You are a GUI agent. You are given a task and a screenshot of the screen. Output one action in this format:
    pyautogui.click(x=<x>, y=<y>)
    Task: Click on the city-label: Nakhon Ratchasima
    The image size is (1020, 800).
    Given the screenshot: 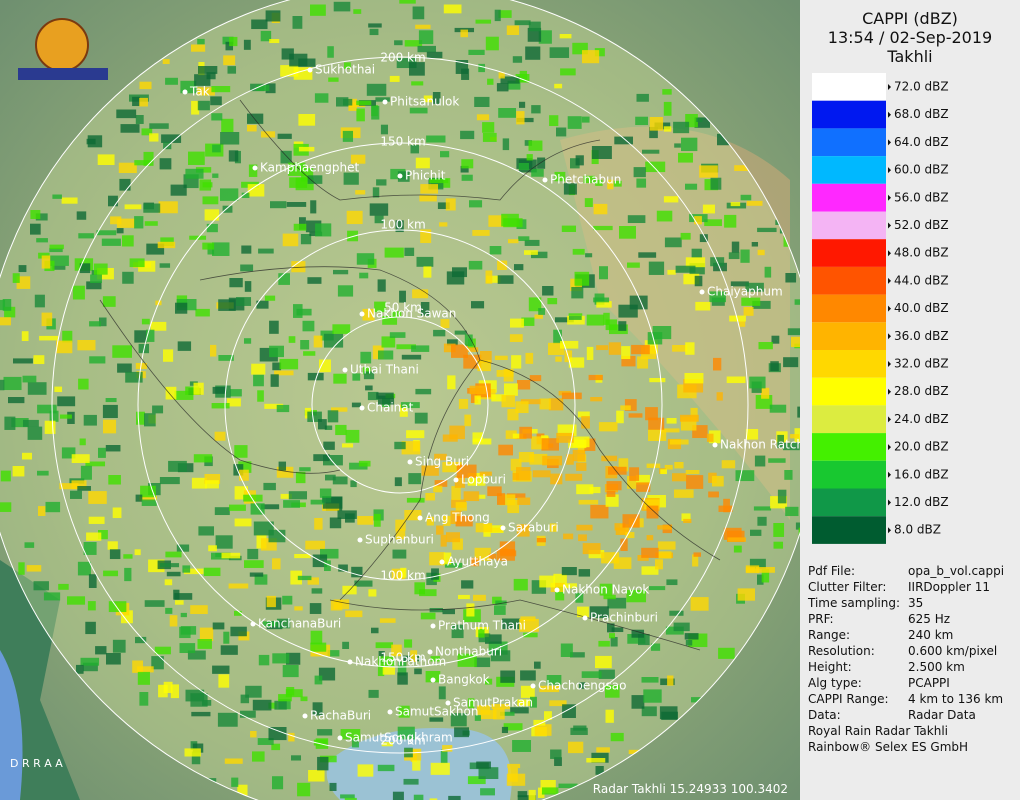 What is the action you would take?
    pyautogui.click(x=760, y=445)
    